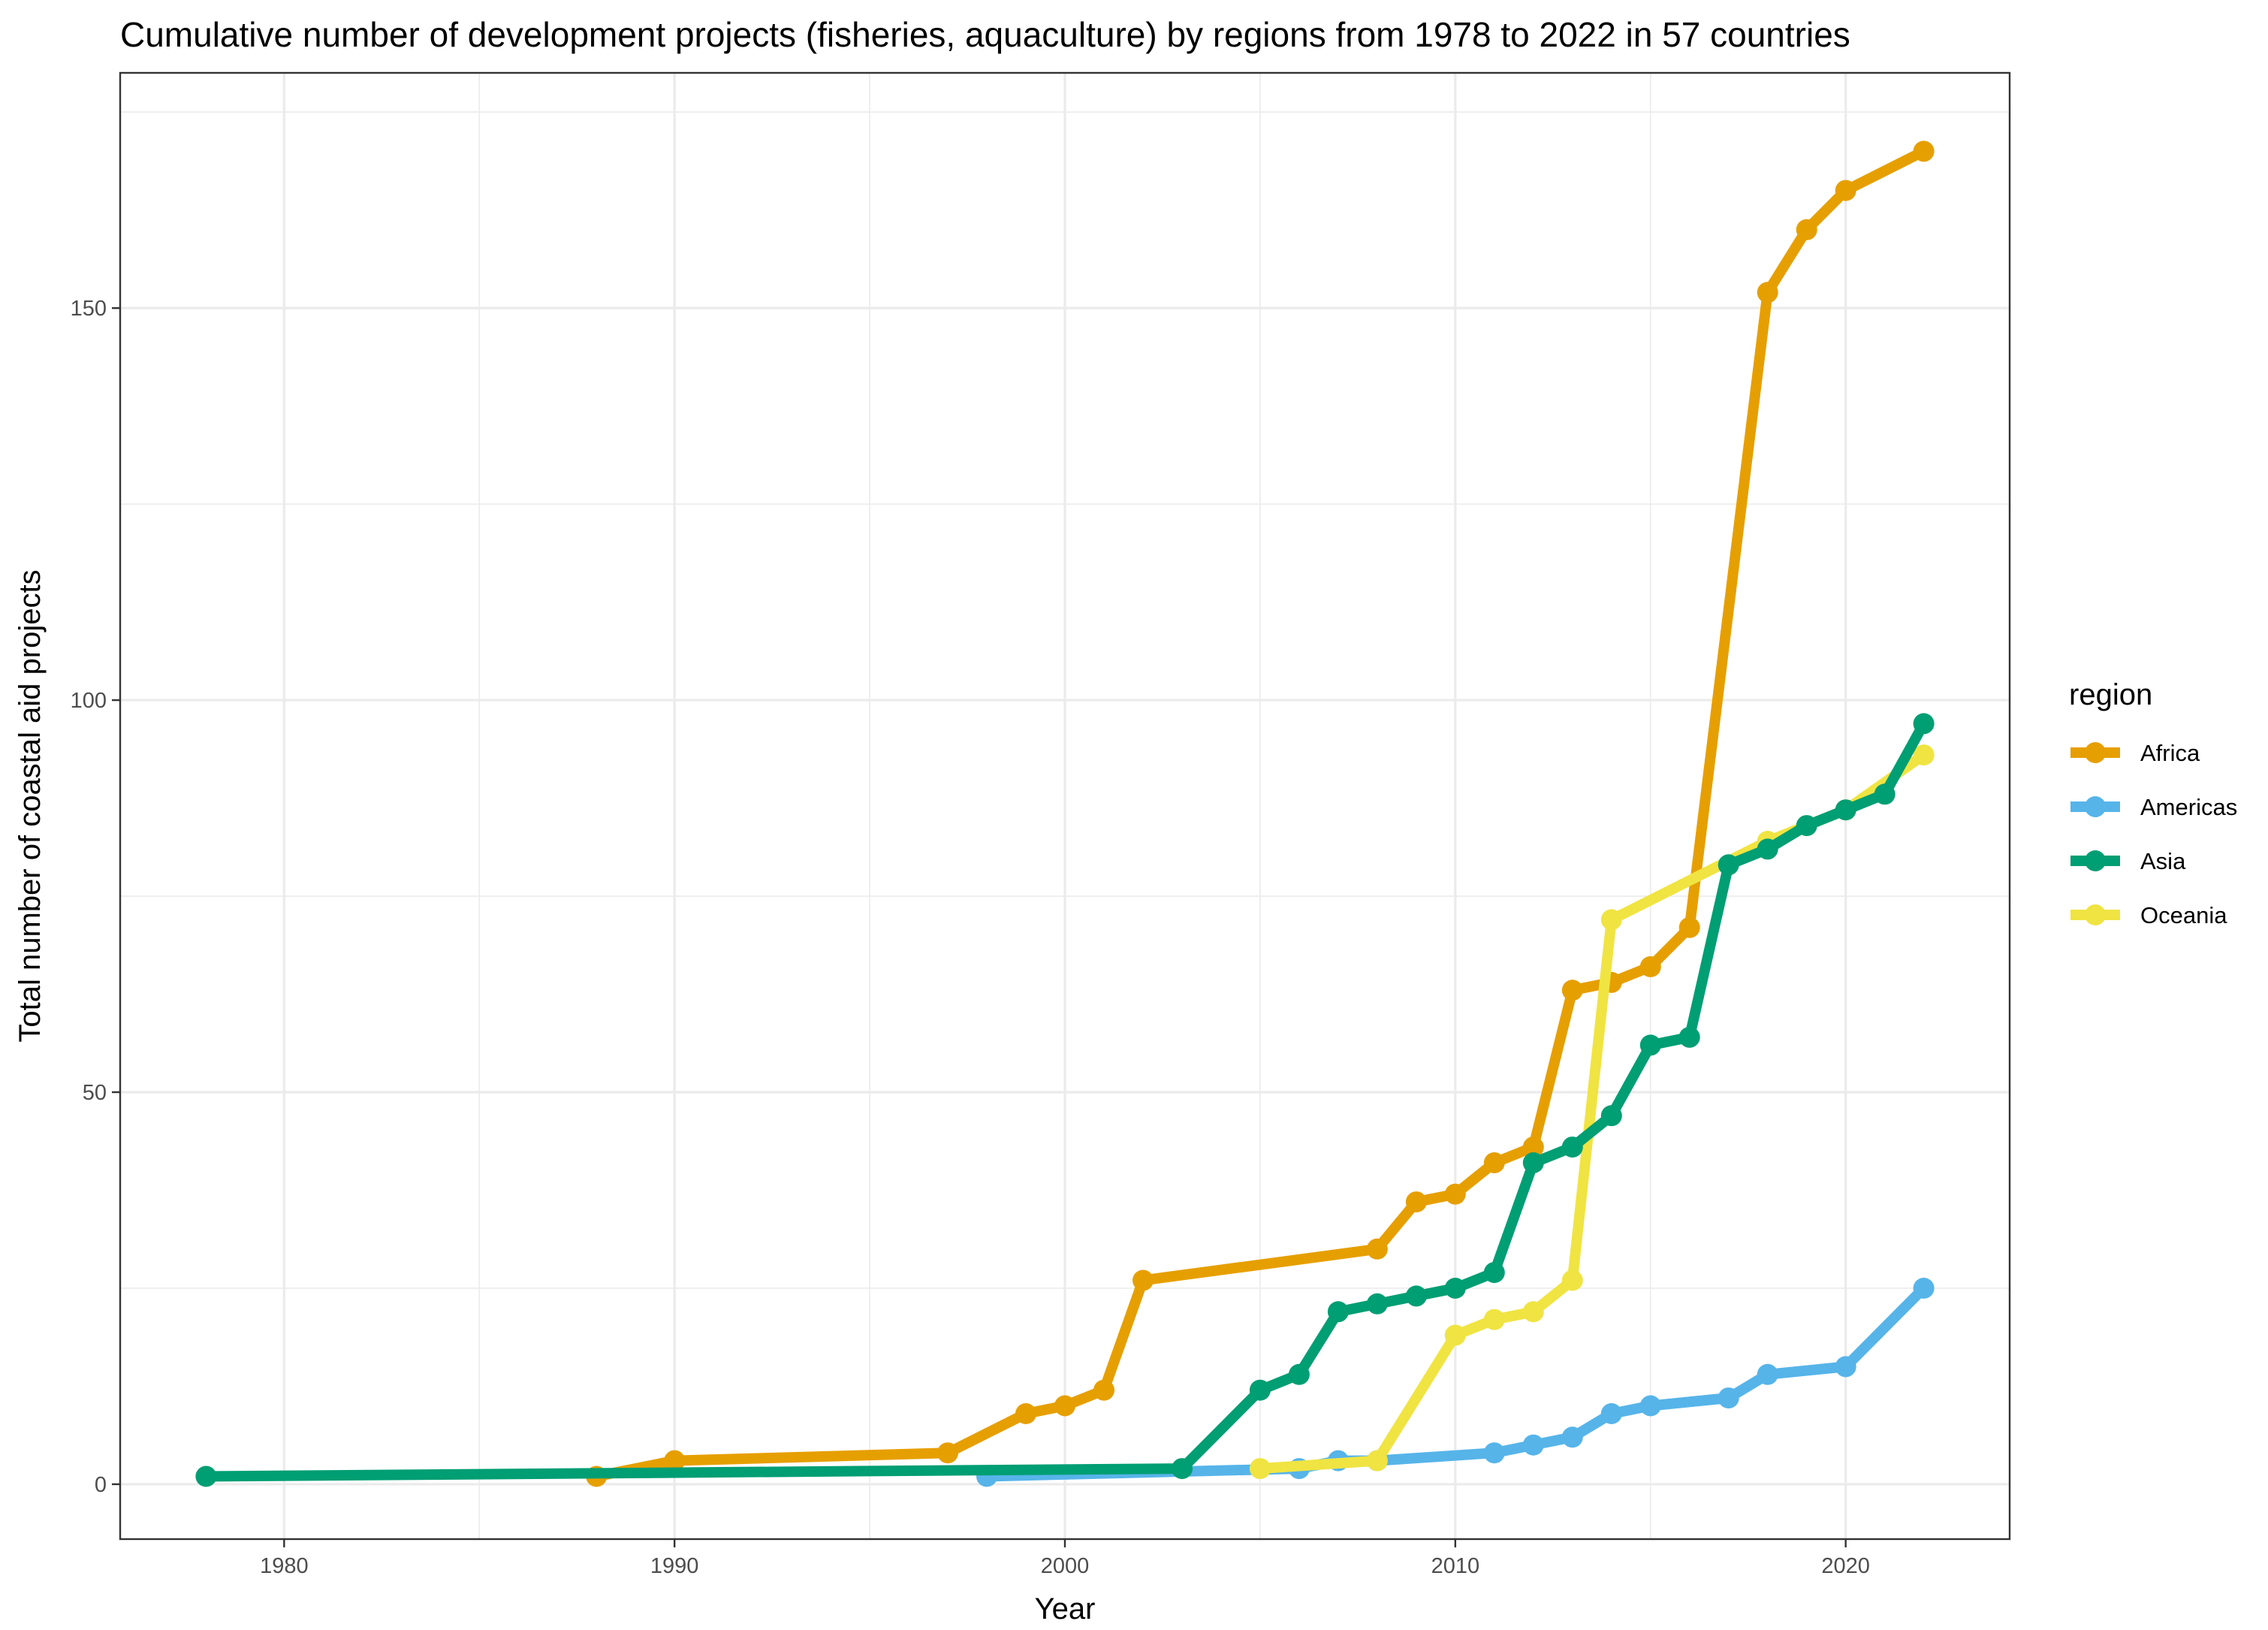  What do you see at coordinates (101, 1485) in the screenshot?
I see `y-tick-label: 0` at bounding box center [101, 1485].